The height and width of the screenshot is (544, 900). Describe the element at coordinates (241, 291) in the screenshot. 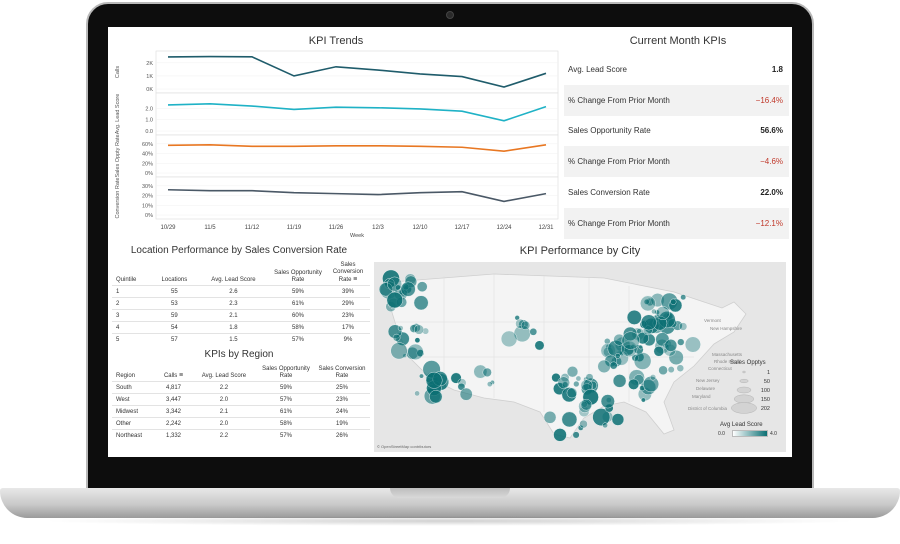

I see `table-row: 1 55 2.6 59% 39%` at that location.